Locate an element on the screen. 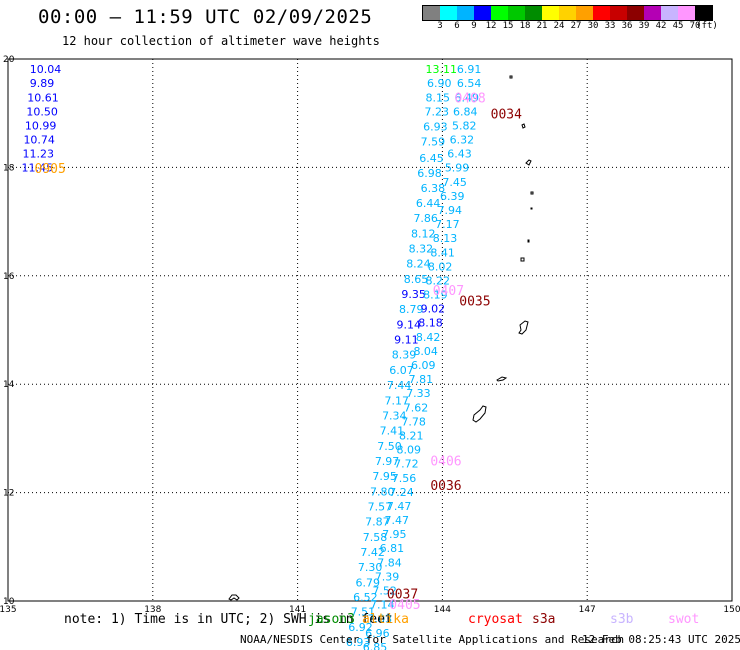 Image resolution: width=740 pixels, height=650 pixels. wave-height-value: 5.99 is located at coordinates (457, 168).